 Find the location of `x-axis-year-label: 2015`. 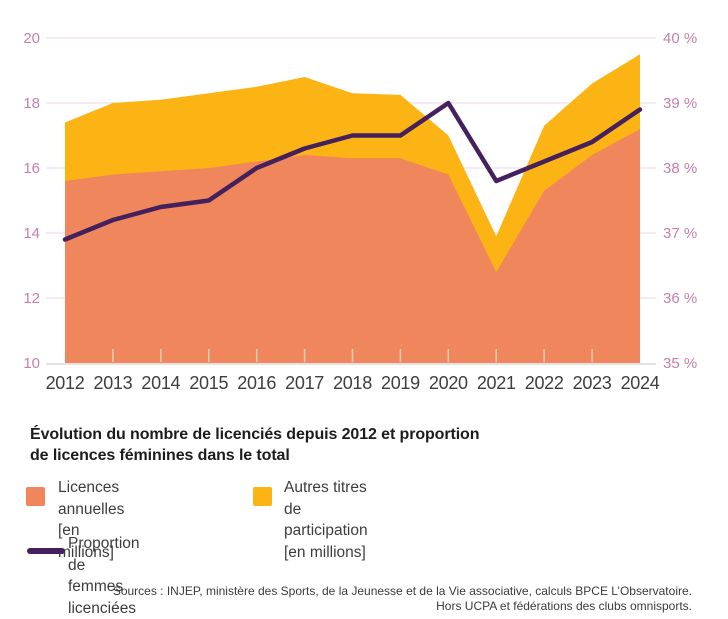

x-axis-year-label: 2015 is located at coordinates (208, 383).